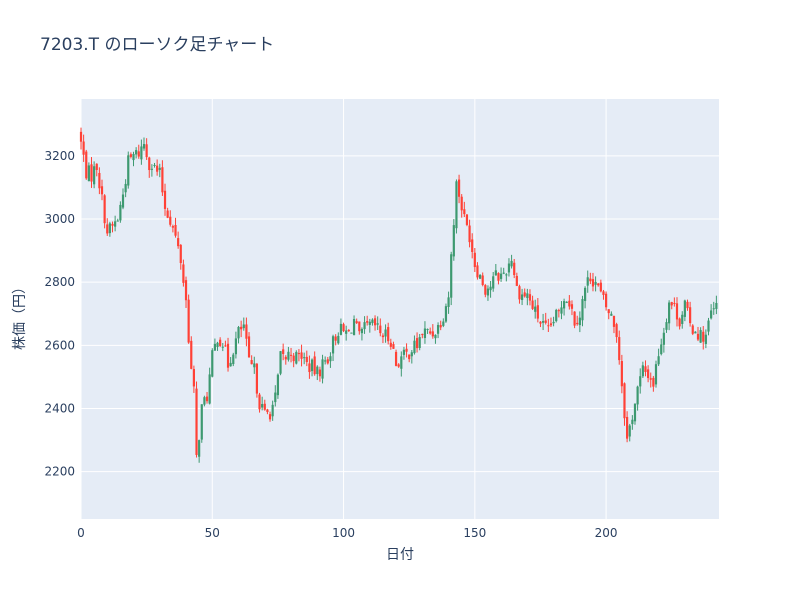 The height and width of the screenshot is (600, 800). I want to click on y-tick-label: 3200, so click(59, 156).